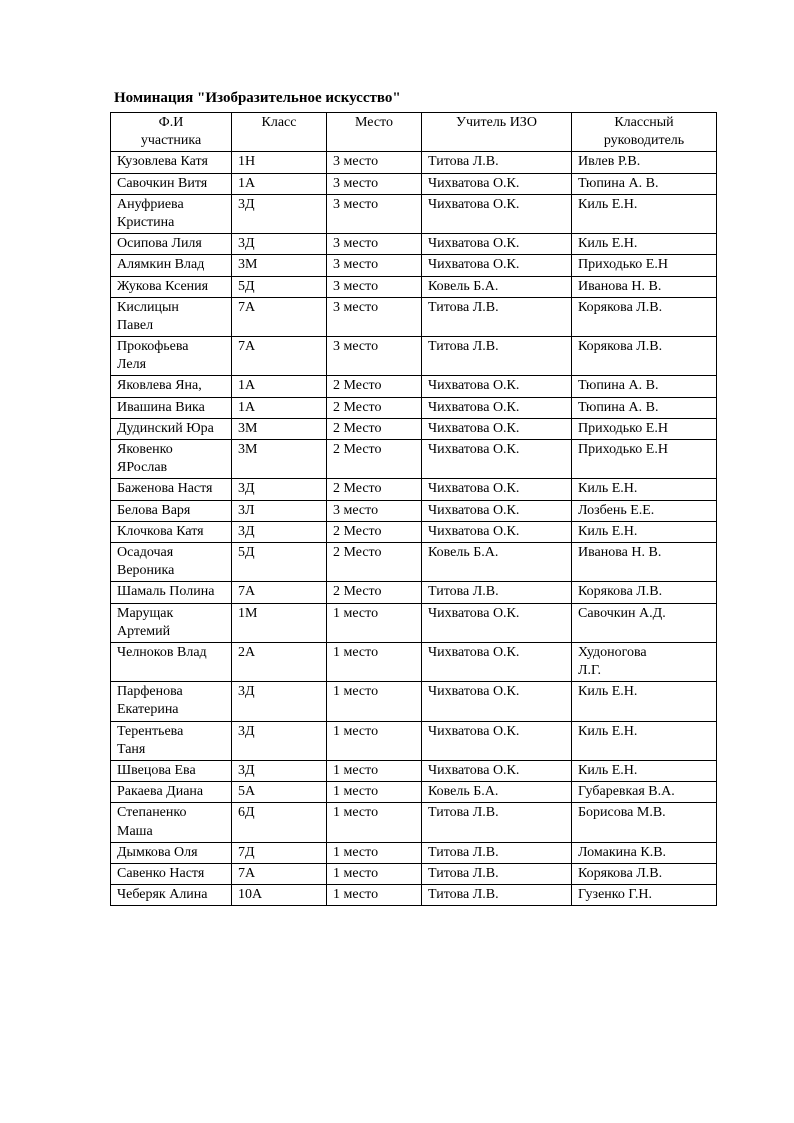 The image size is (794, 1123). Describe the element at coordinates (171, 592) in the screenshot. I see `cell-participant-name: Шамаль Полина` at that location.